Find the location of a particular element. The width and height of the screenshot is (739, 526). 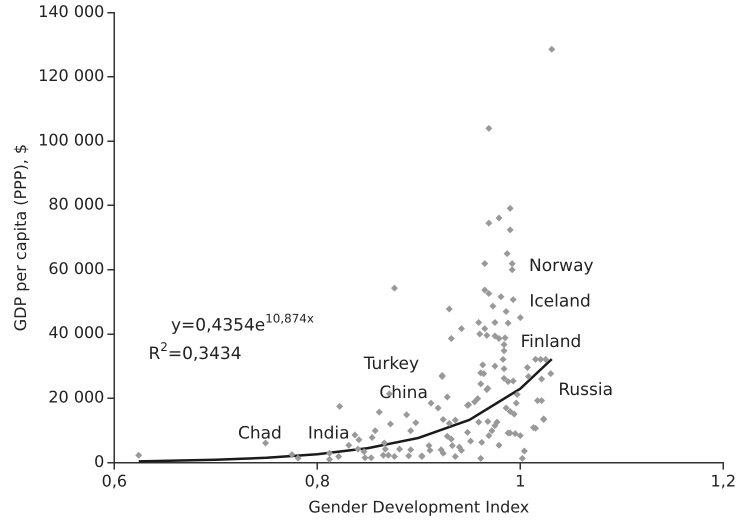

annotation: Finland is located at coordinates (551, 342).